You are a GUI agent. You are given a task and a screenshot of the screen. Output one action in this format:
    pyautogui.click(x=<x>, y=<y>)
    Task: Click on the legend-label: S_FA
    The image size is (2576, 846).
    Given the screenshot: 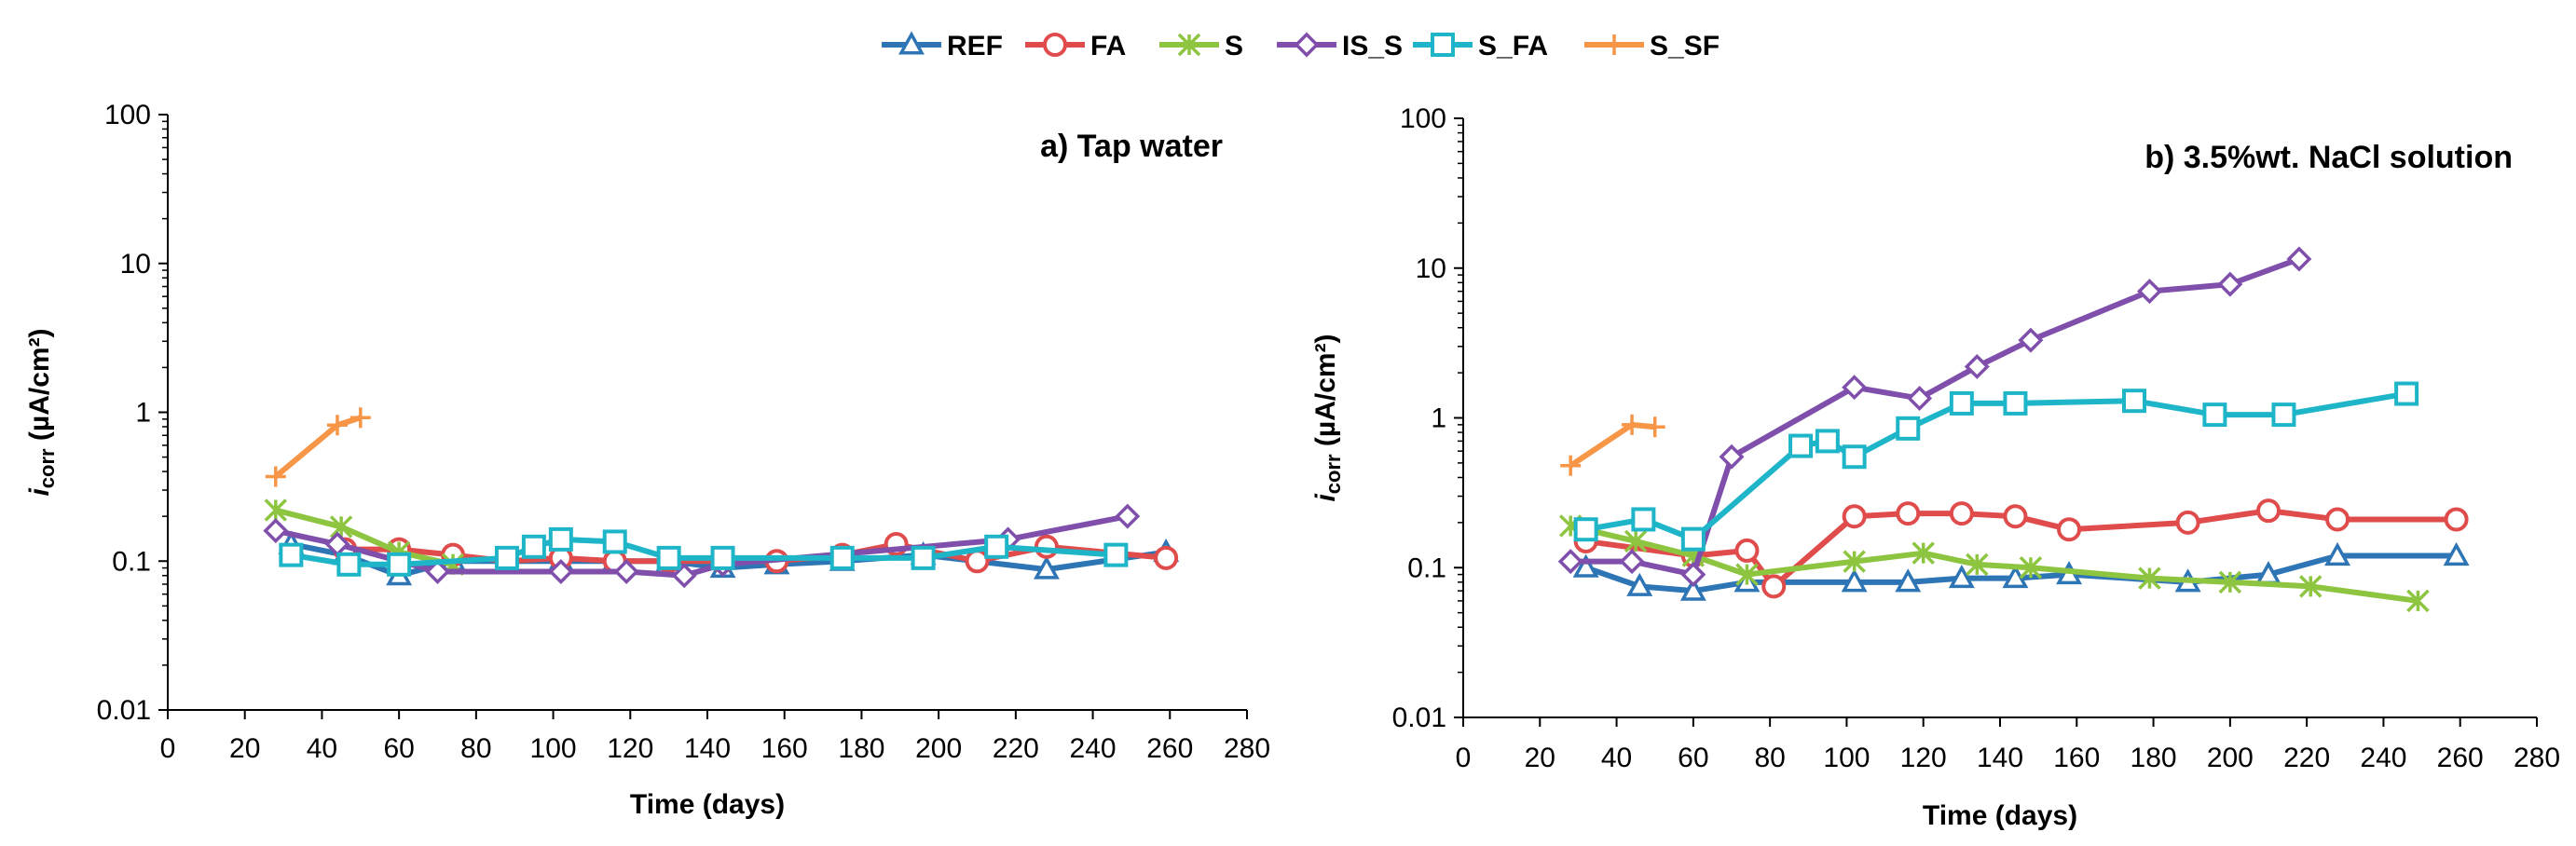 What is the action you would take?
    pyautogui.click(x=1513, y=46)
    